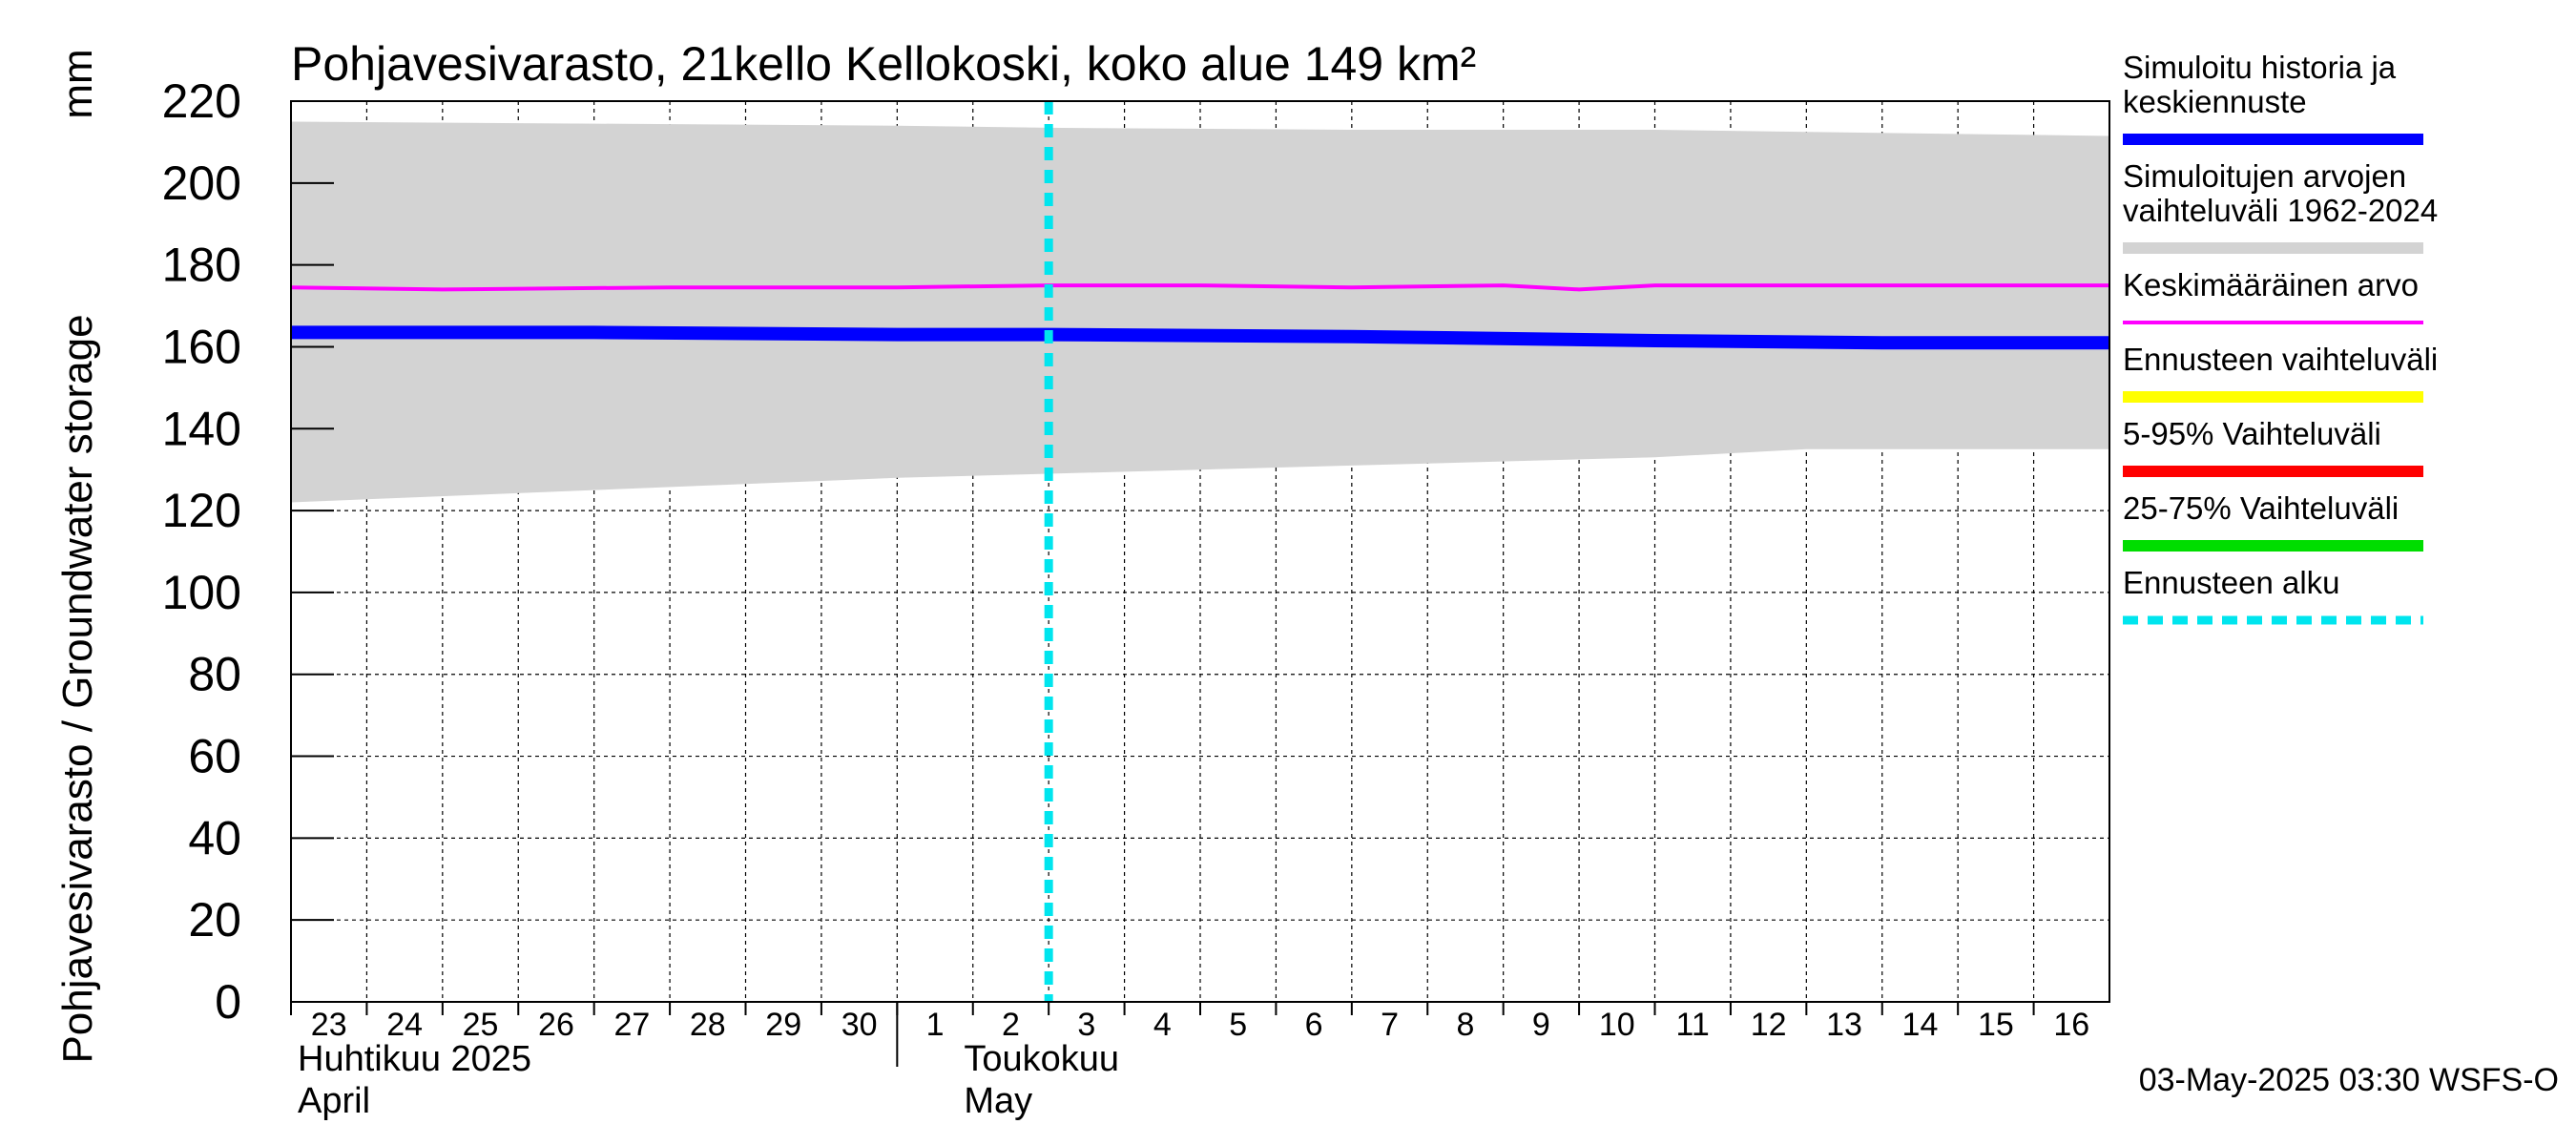 Image resolution: width=2576 pixels, height=1145 pixels. I want to click on y-axis-label: Pohjavesivarasto / Groundwater storage, so click(77, 689).